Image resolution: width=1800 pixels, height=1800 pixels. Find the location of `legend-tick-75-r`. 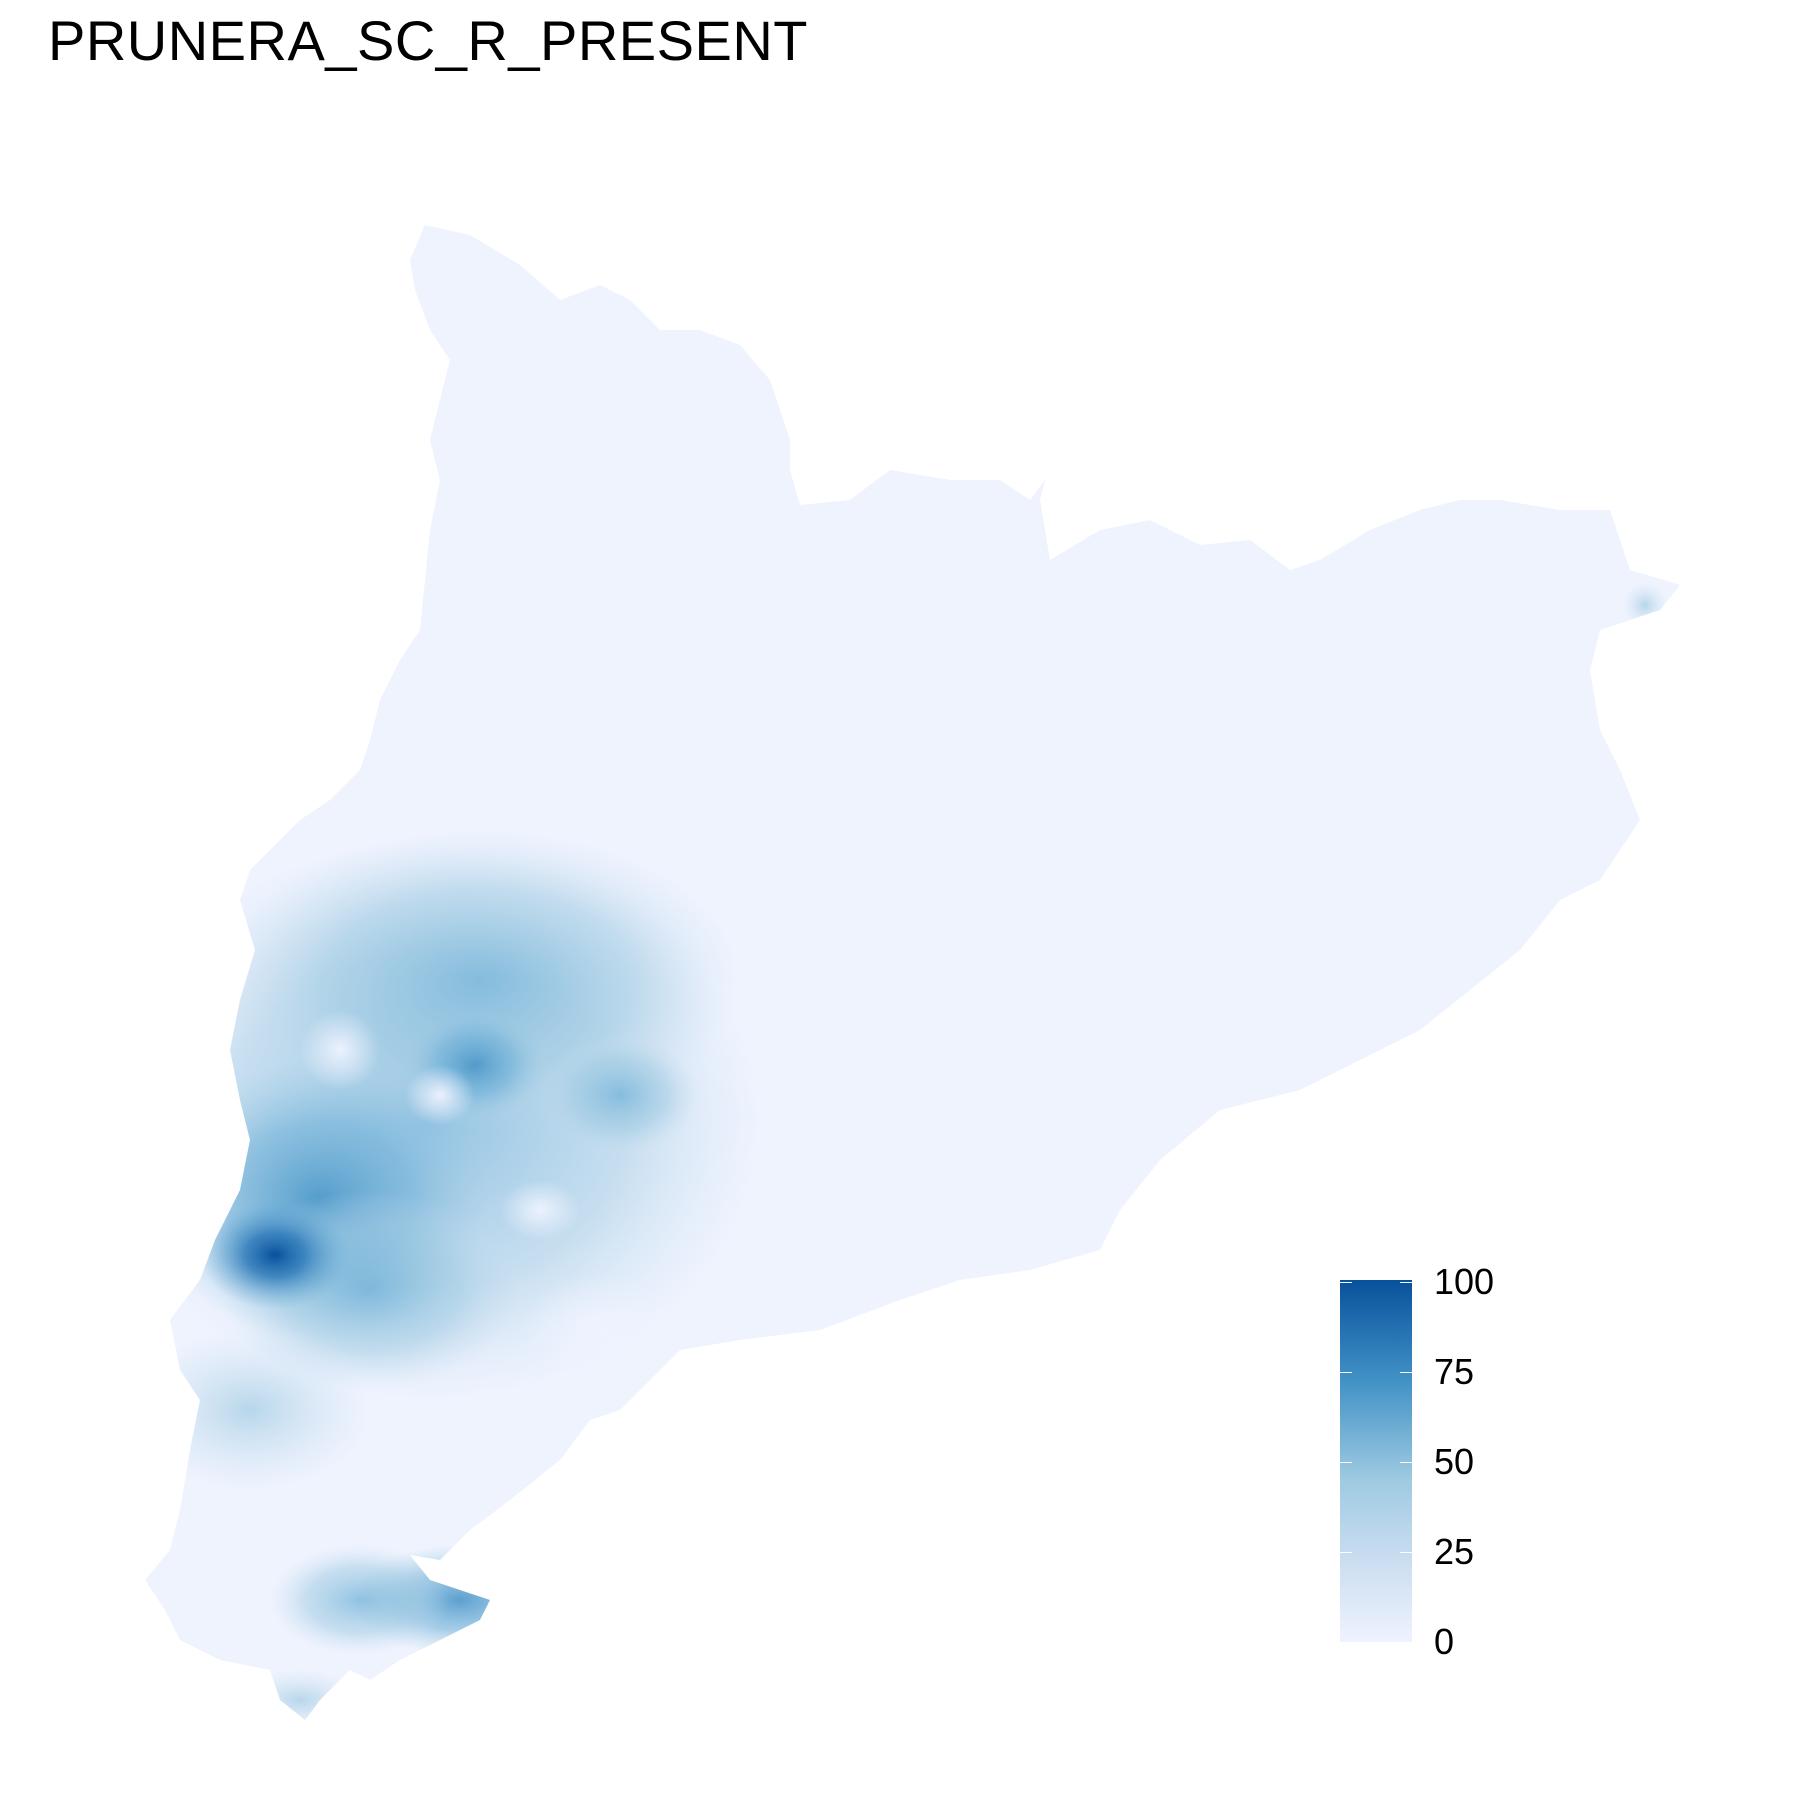

legend-tick-75-r is located at coordinates (1406, 1372).